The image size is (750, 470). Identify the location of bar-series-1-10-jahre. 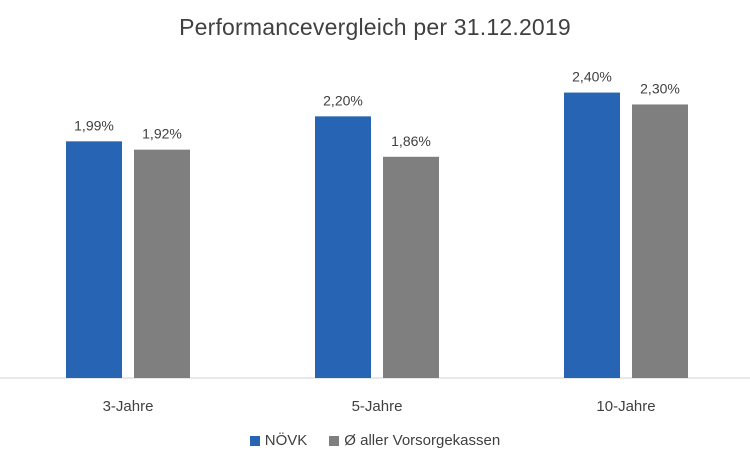
(592, 235).